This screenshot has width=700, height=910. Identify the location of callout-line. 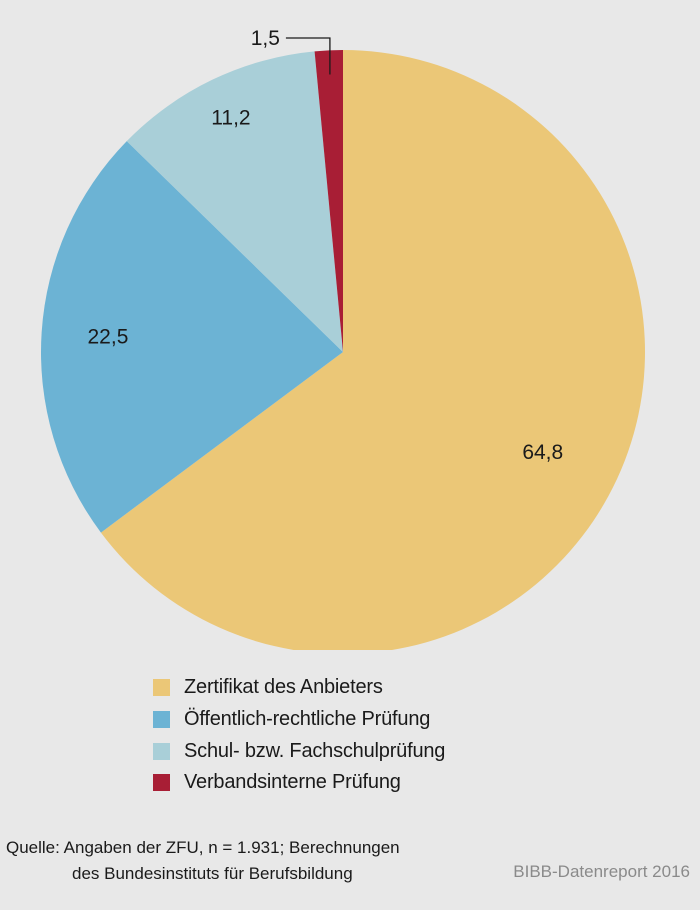
(308, 56).